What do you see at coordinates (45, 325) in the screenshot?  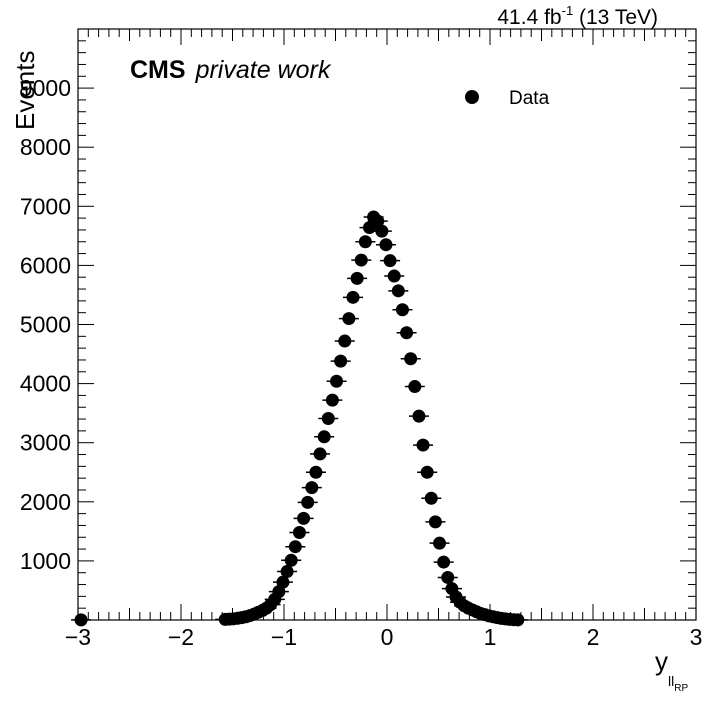 I see `y-tick-label: 5000` at bounding box center [45, 325].